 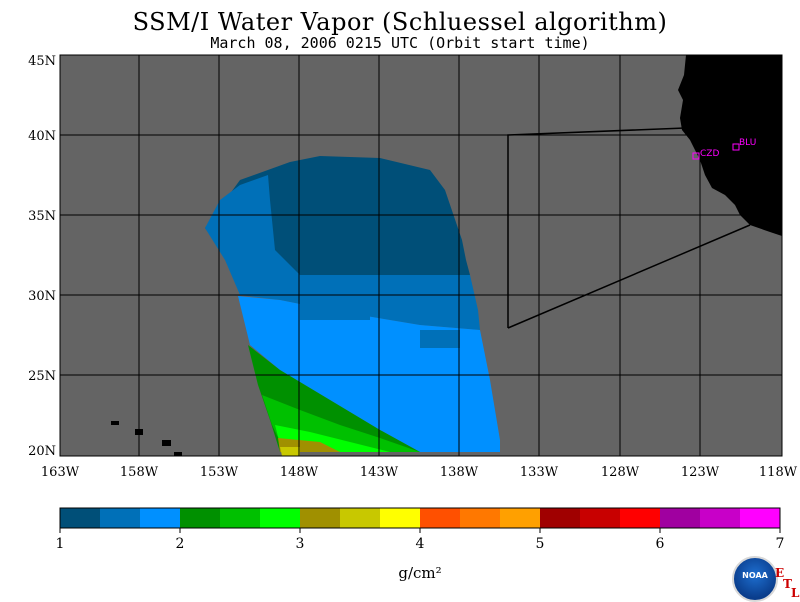 What do you see at coordinates (299, 472) in the screenshot?
I see `lon-label-148w: 148W` at bounding box center [299, 472].